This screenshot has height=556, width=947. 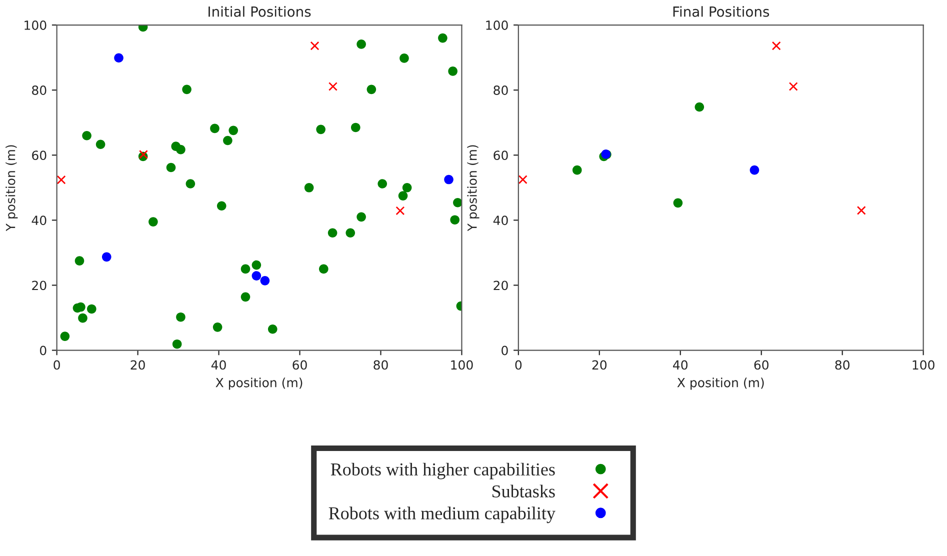 I want to click on legend-label: Robots with higher capabilities, so click(x=442, y=471).